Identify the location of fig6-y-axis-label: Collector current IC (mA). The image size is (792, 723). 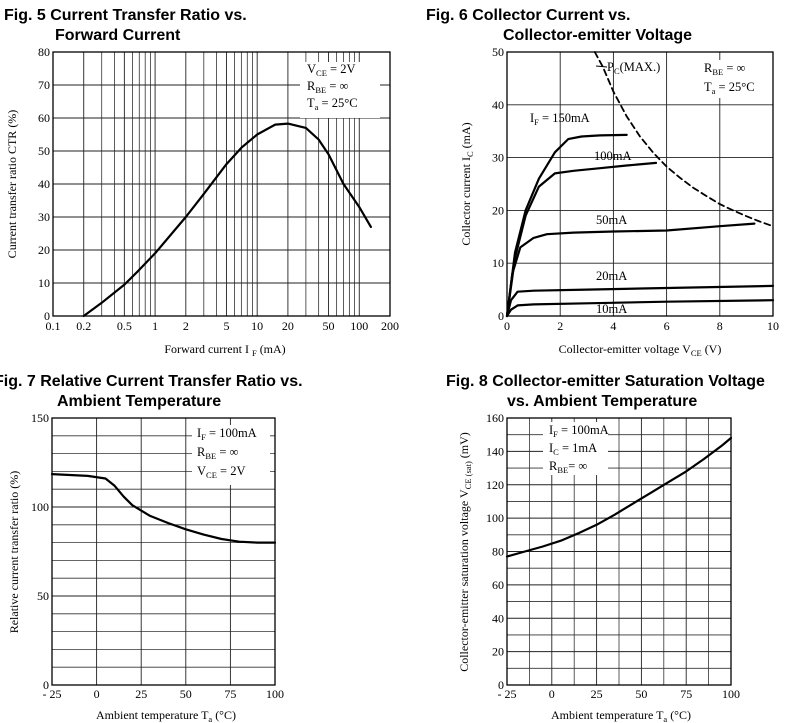
(467, 183).